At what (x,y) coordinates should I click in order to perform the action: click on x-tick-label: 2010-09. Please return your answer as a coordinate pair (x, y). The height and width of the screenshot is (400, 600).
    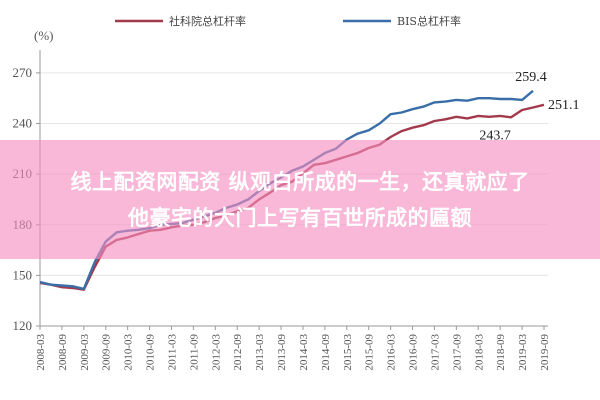
    Looking at the image, I should click on (151, 352).